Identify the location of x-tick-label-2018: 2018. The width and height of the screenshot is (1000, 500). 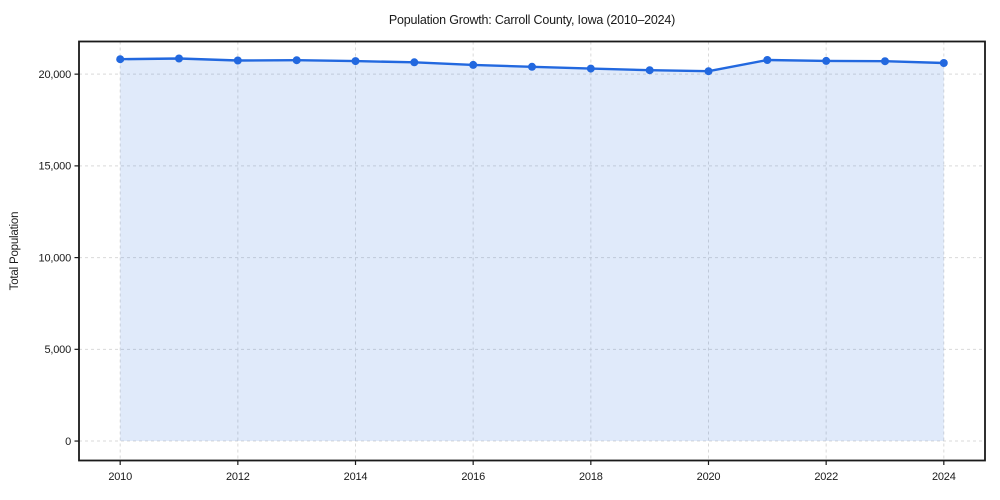
(591, 477).